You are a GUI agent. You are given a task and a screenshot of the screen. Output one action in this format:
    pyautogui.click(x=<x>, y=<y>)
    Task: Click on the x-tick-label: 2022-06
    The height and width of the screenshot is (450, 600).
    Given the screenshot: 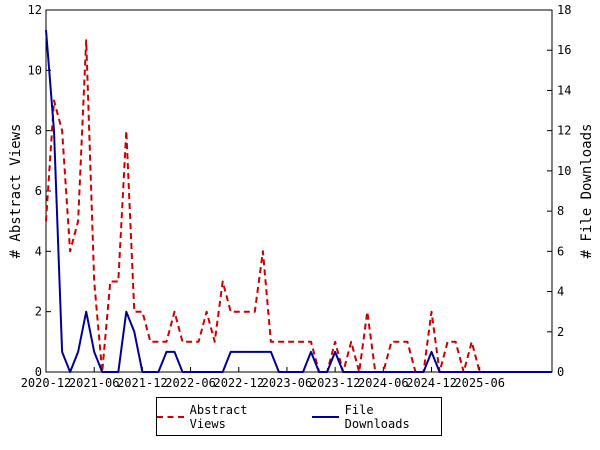 What is the action you would take?
    pyautogui.click(x=190, y=383)
    